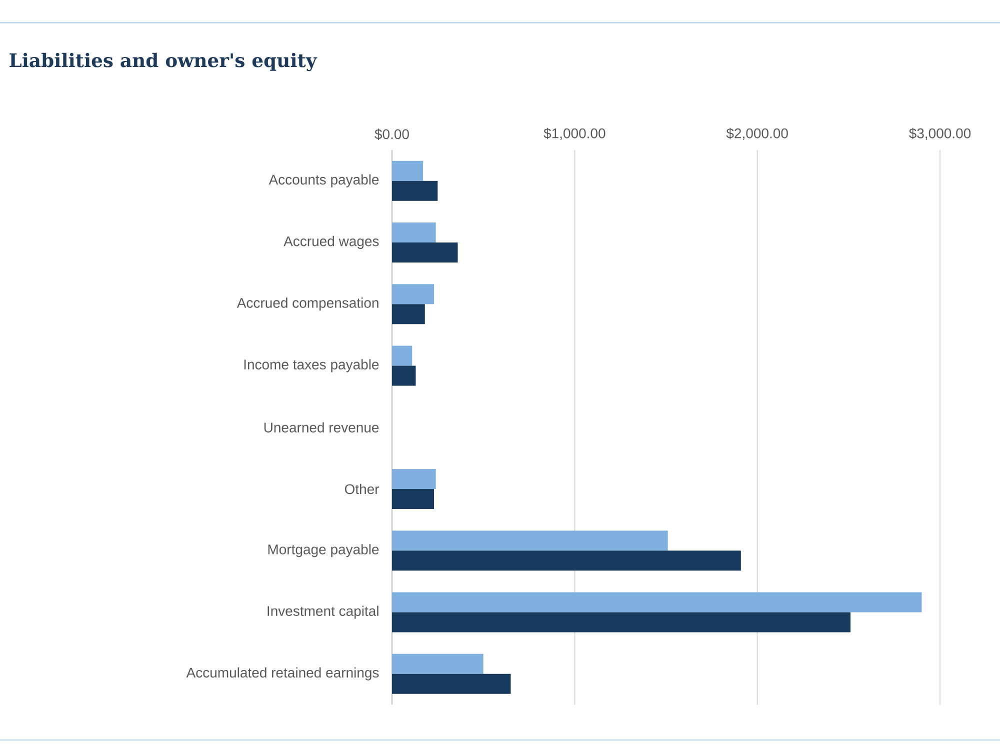 The image size is (1000, 750). What do you see at coordinates (940, 134) in the screenshot?
I see `x-tick-label: $3,000.00` at bounding box center [940, 134].